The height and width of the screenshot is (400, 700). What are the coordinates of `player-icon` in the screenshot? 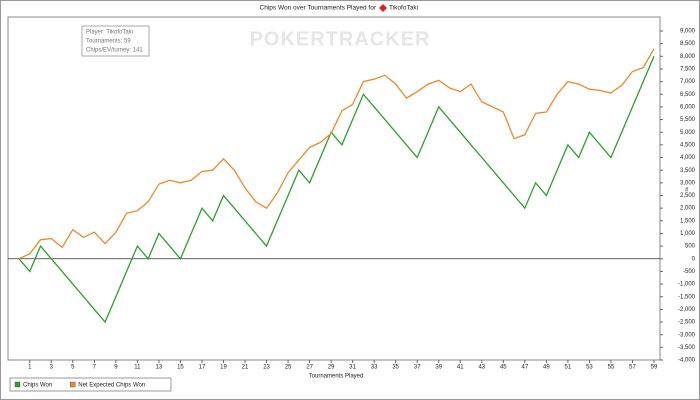 It's located at (383, 8).